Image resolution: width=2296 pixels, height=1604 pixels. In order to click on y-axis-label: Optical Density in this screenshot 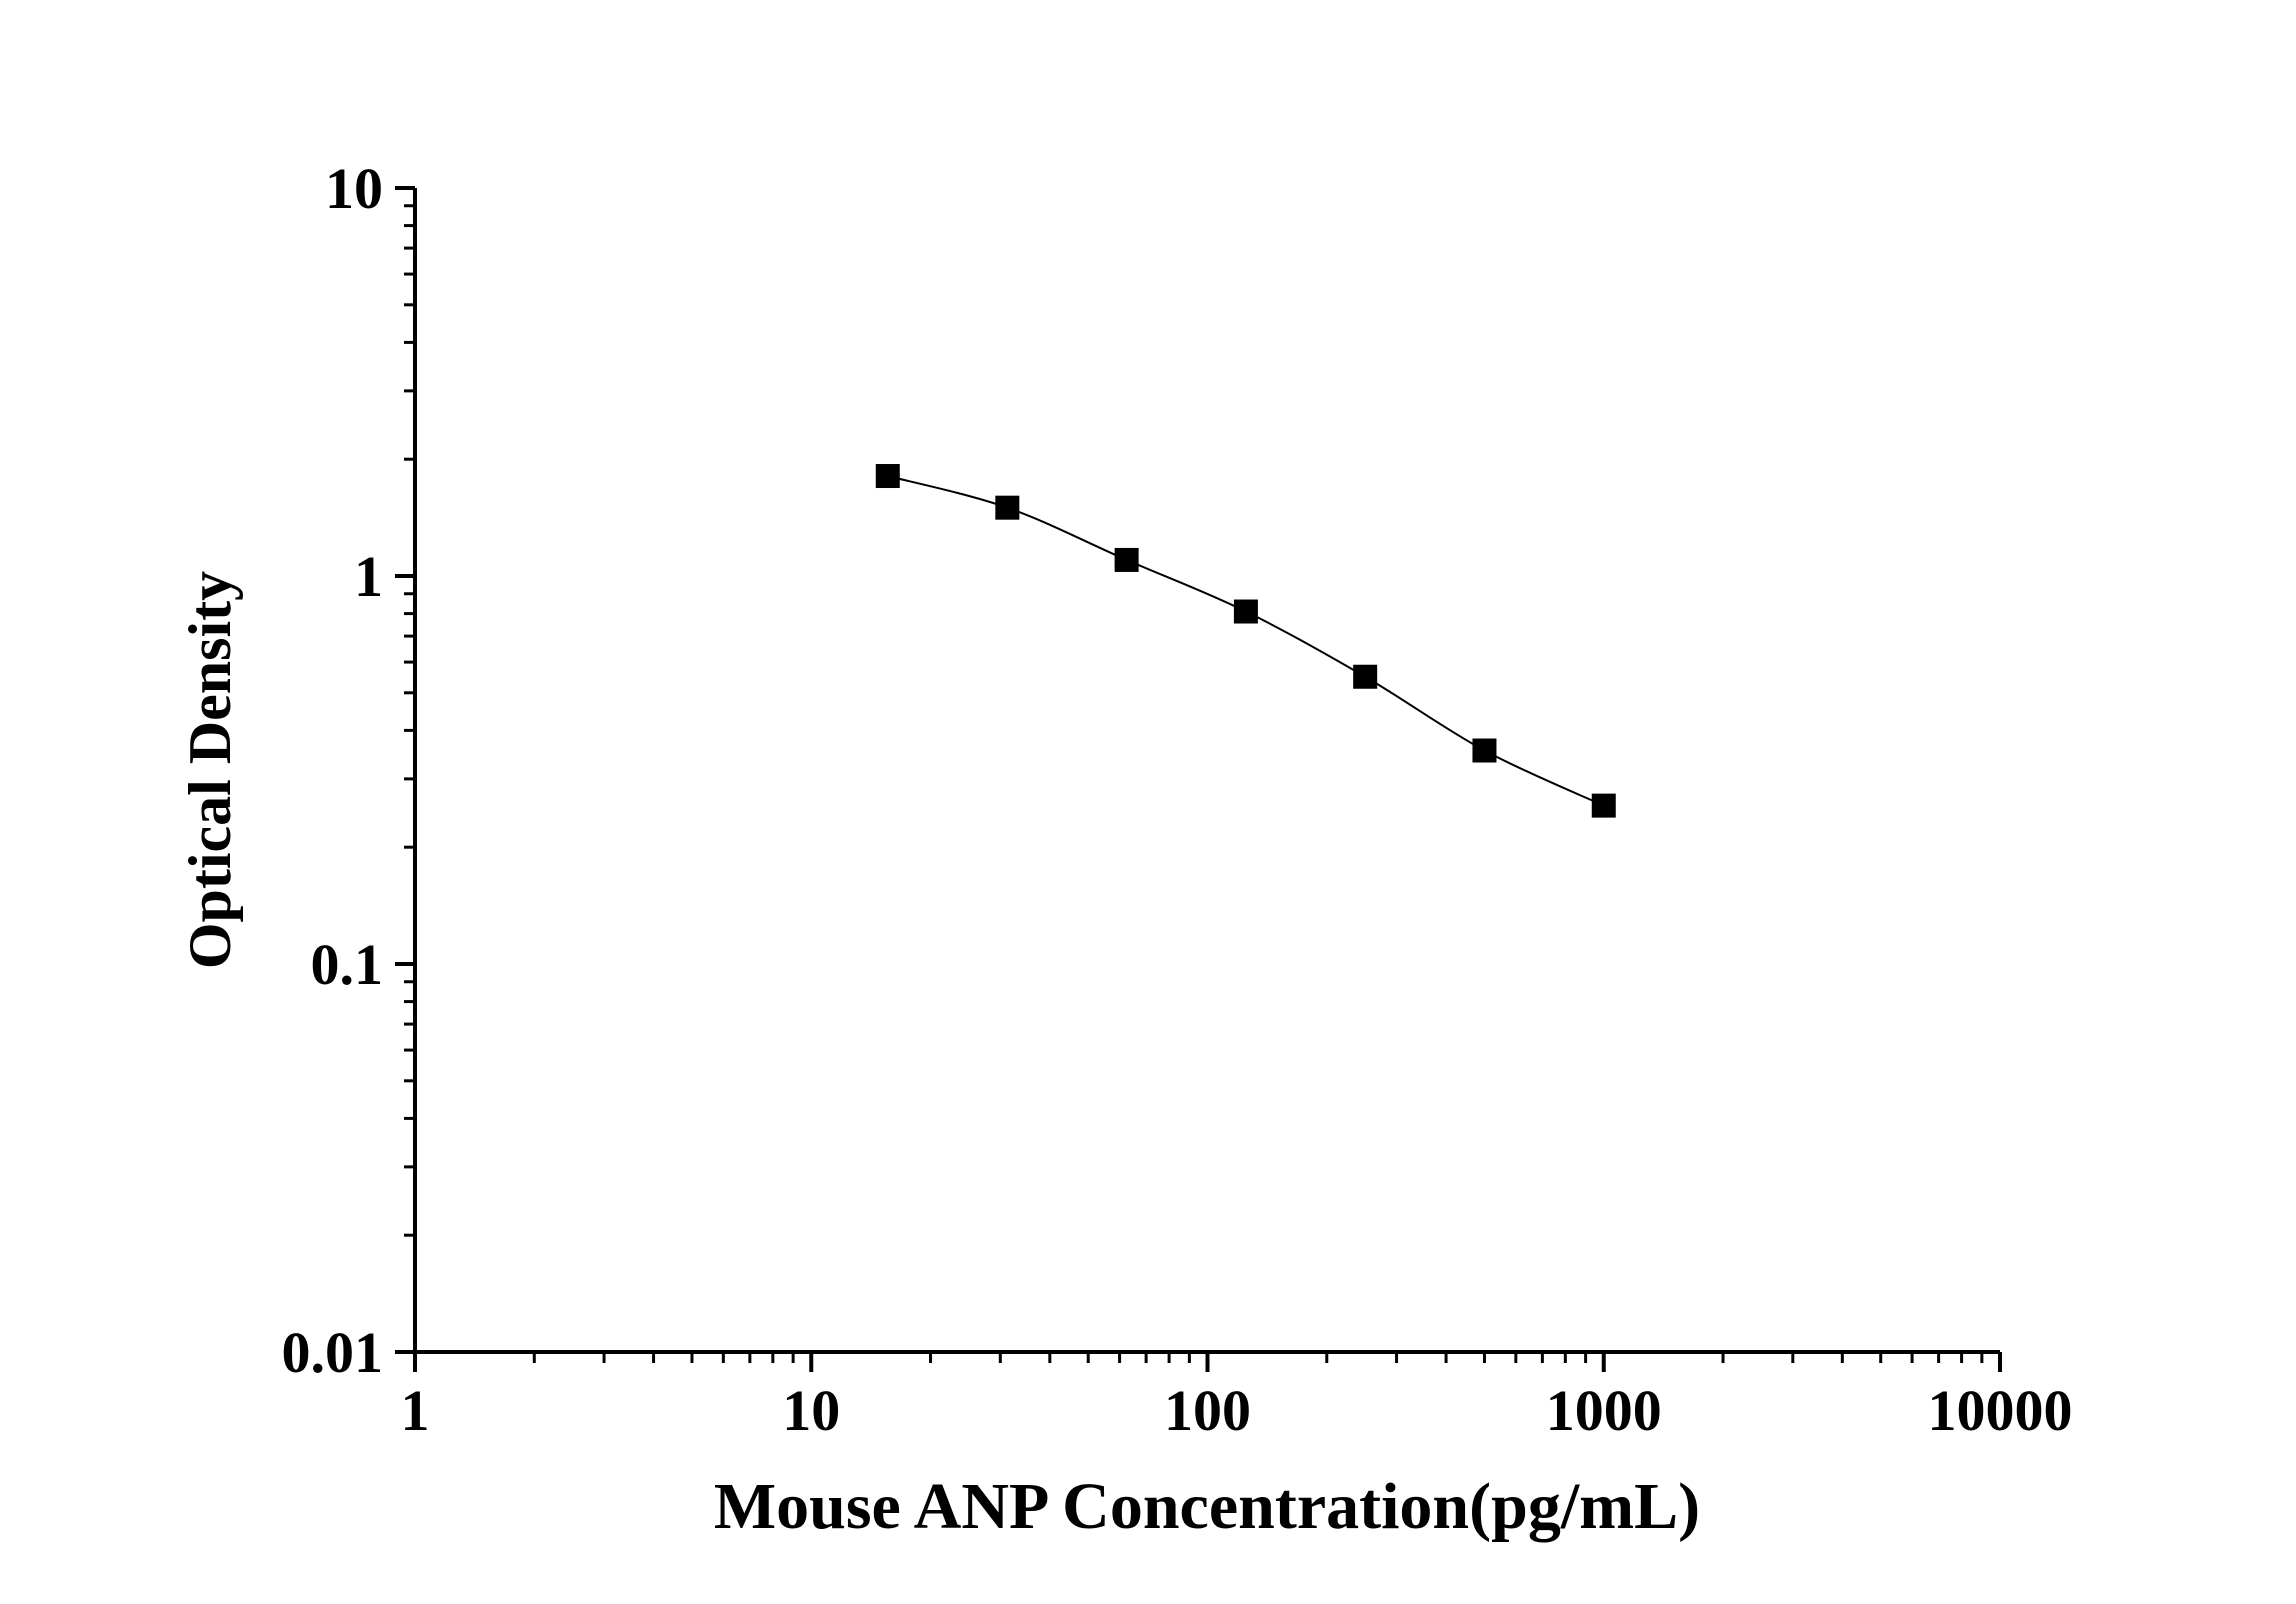, I will do `click(210, 770)`.